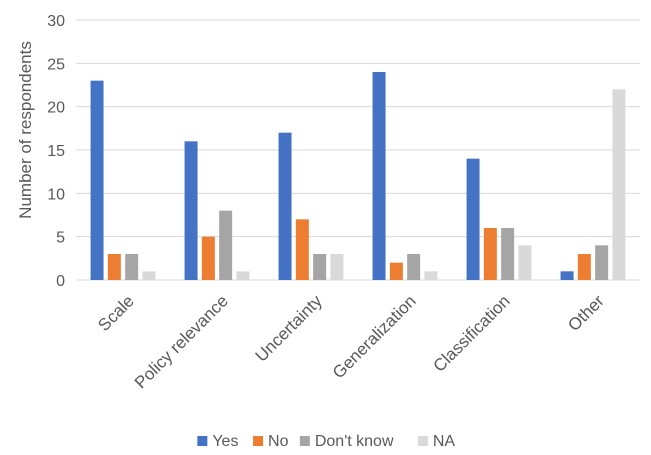 The image size is (651, 455). I want to click on y-axis-ticks: 0 5 10 15 20 25 30, so click(56, 151).